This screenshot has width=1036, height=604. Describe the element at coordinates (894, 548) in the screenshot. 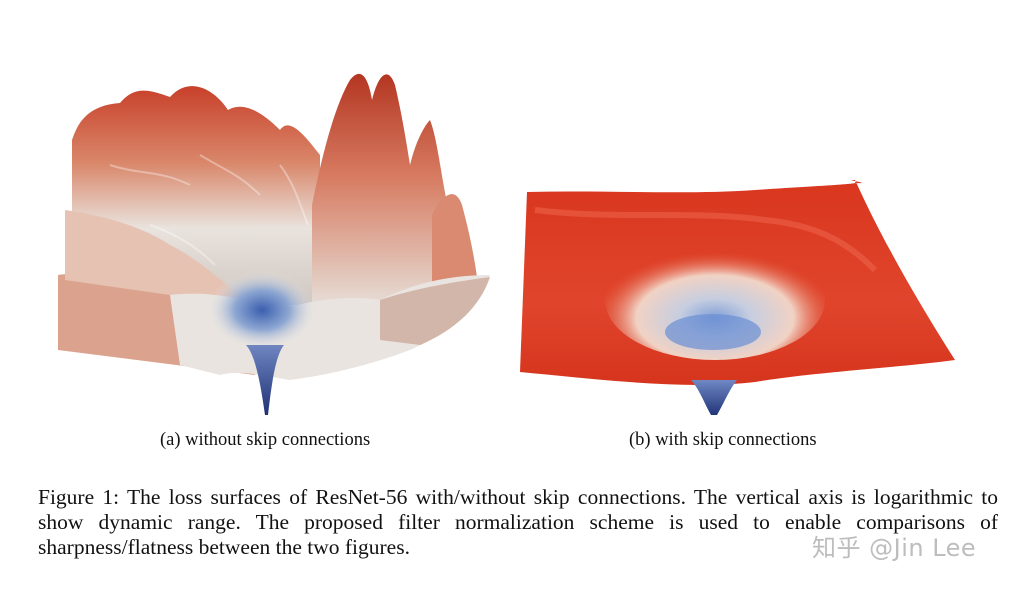

I see `watermark: 知乎 @Jin Lee` at that location.